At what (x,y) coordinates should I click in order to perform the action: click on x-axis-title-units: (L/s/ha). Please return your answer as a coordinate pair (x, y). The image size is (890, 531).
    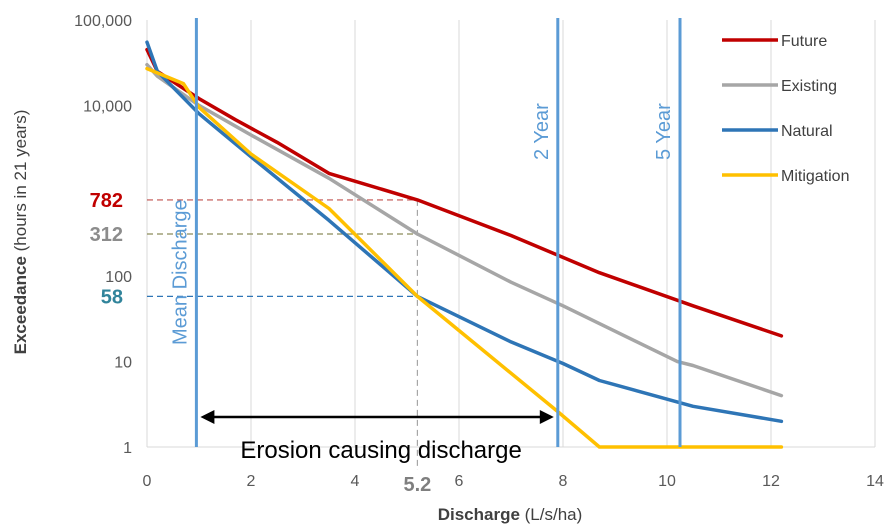
    Looking at the image, I should click on (551, 514).